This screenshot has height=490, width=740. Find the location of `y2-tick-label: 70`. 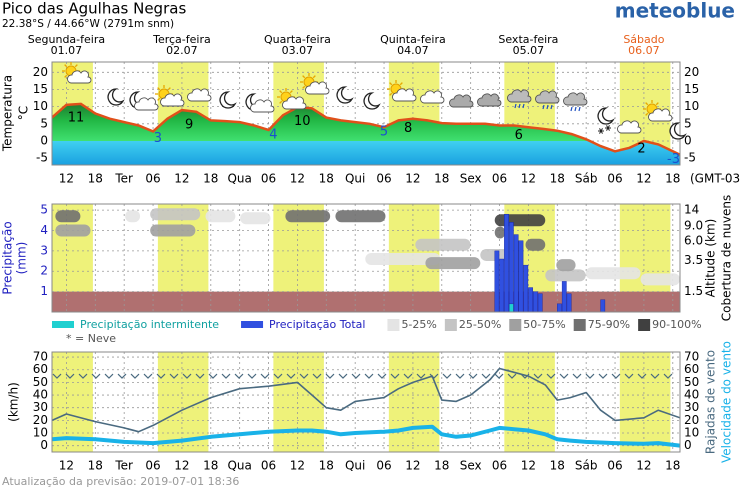

y2-tick-label: 70 is located at coordinates (691, 357).